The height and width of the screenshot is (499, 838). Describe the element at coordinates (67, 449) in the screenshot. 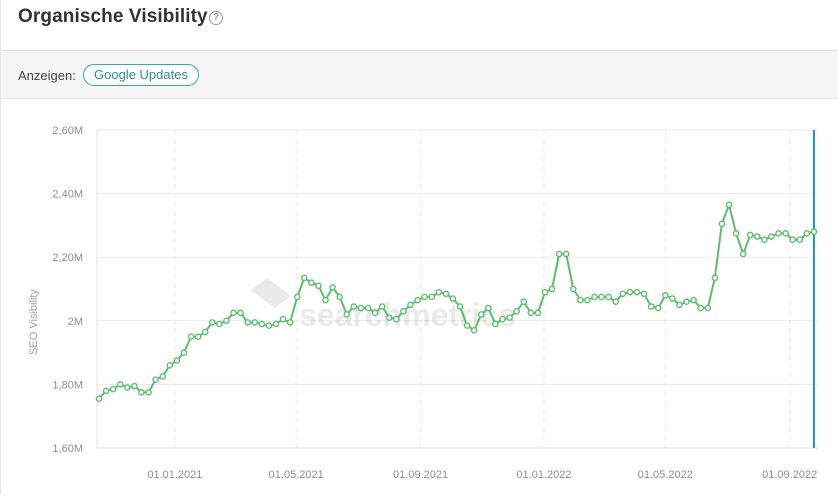

I see `y-tick-label: 1,60M` at that location.